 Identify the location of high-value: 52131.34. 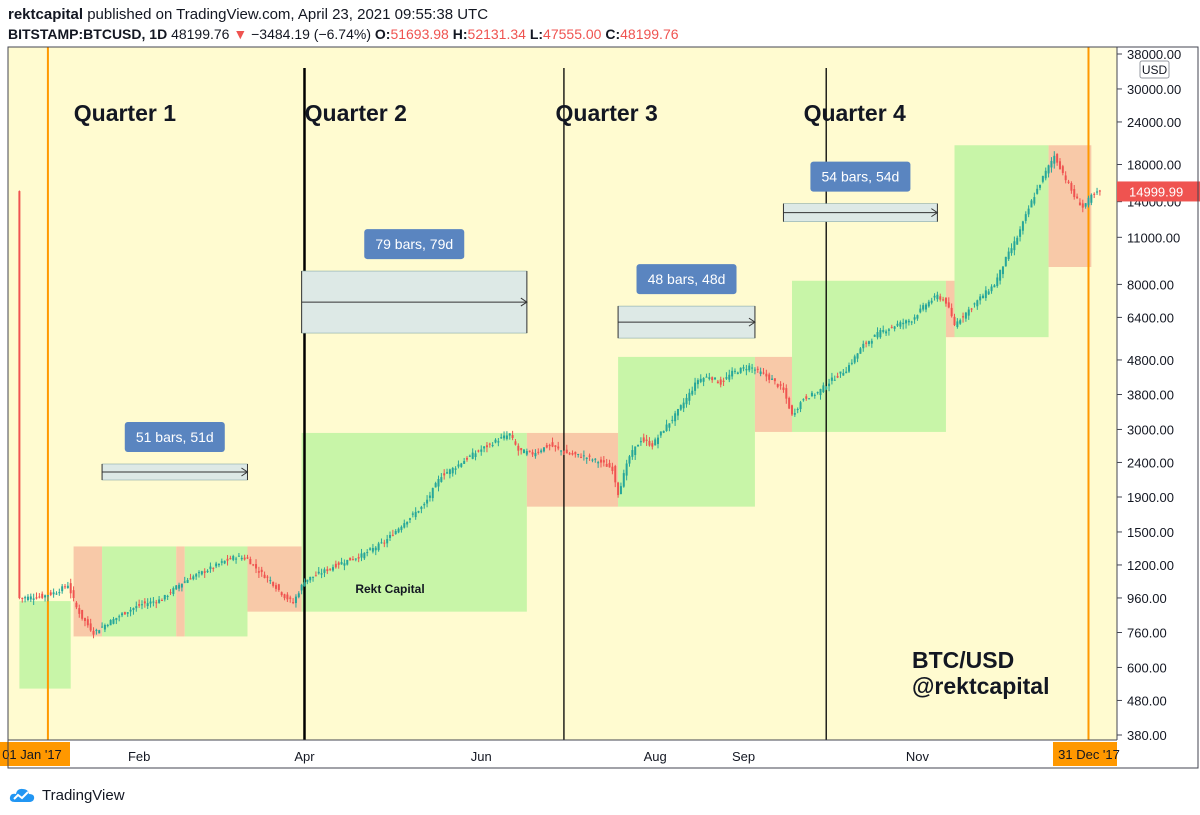
(496, 34).